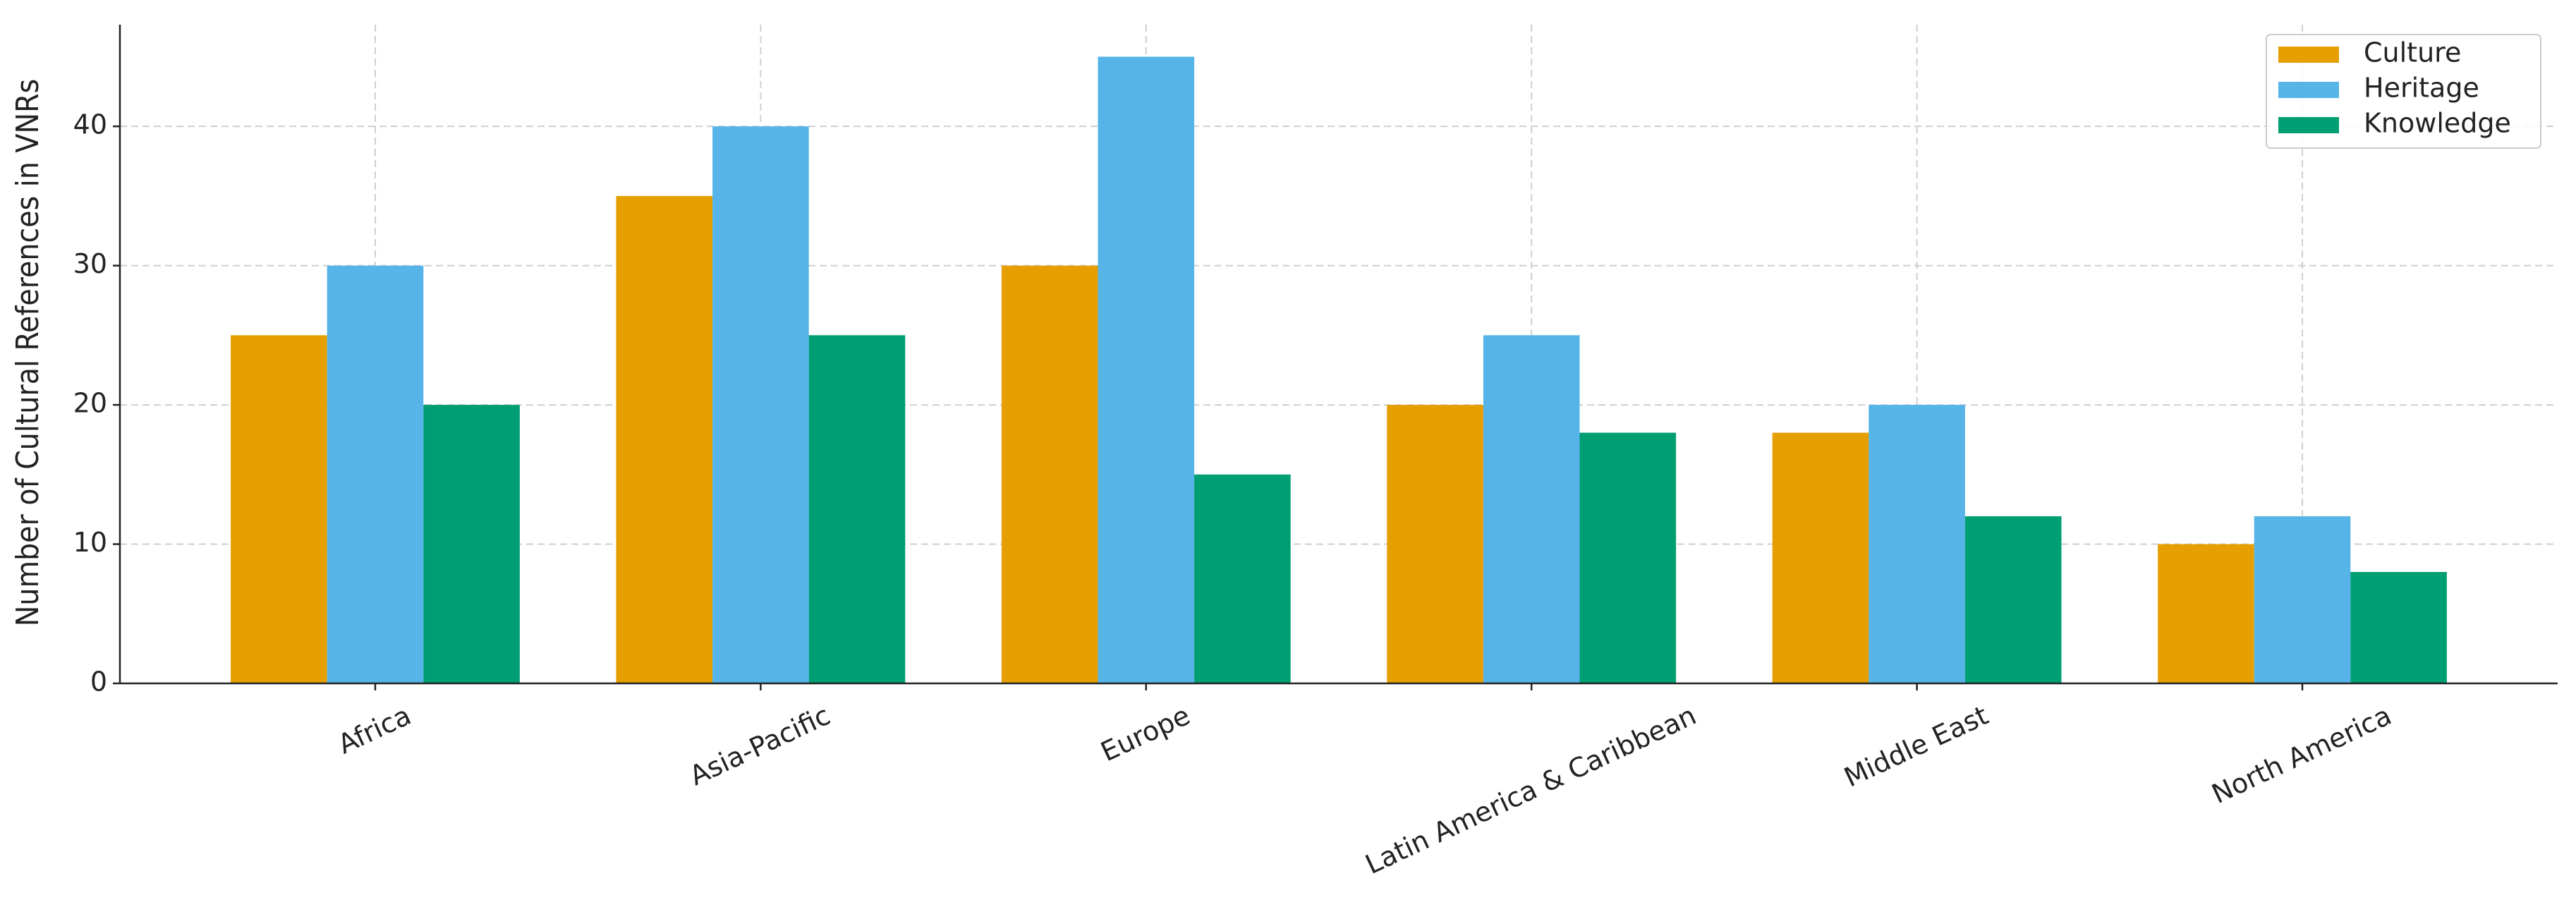 The height and width of the screenshot is (914, 2576). What do you see at coordinates (2301, 755) in the screenshot?
I see `x-tick-label: North America` at bounding box center [2301, 755].